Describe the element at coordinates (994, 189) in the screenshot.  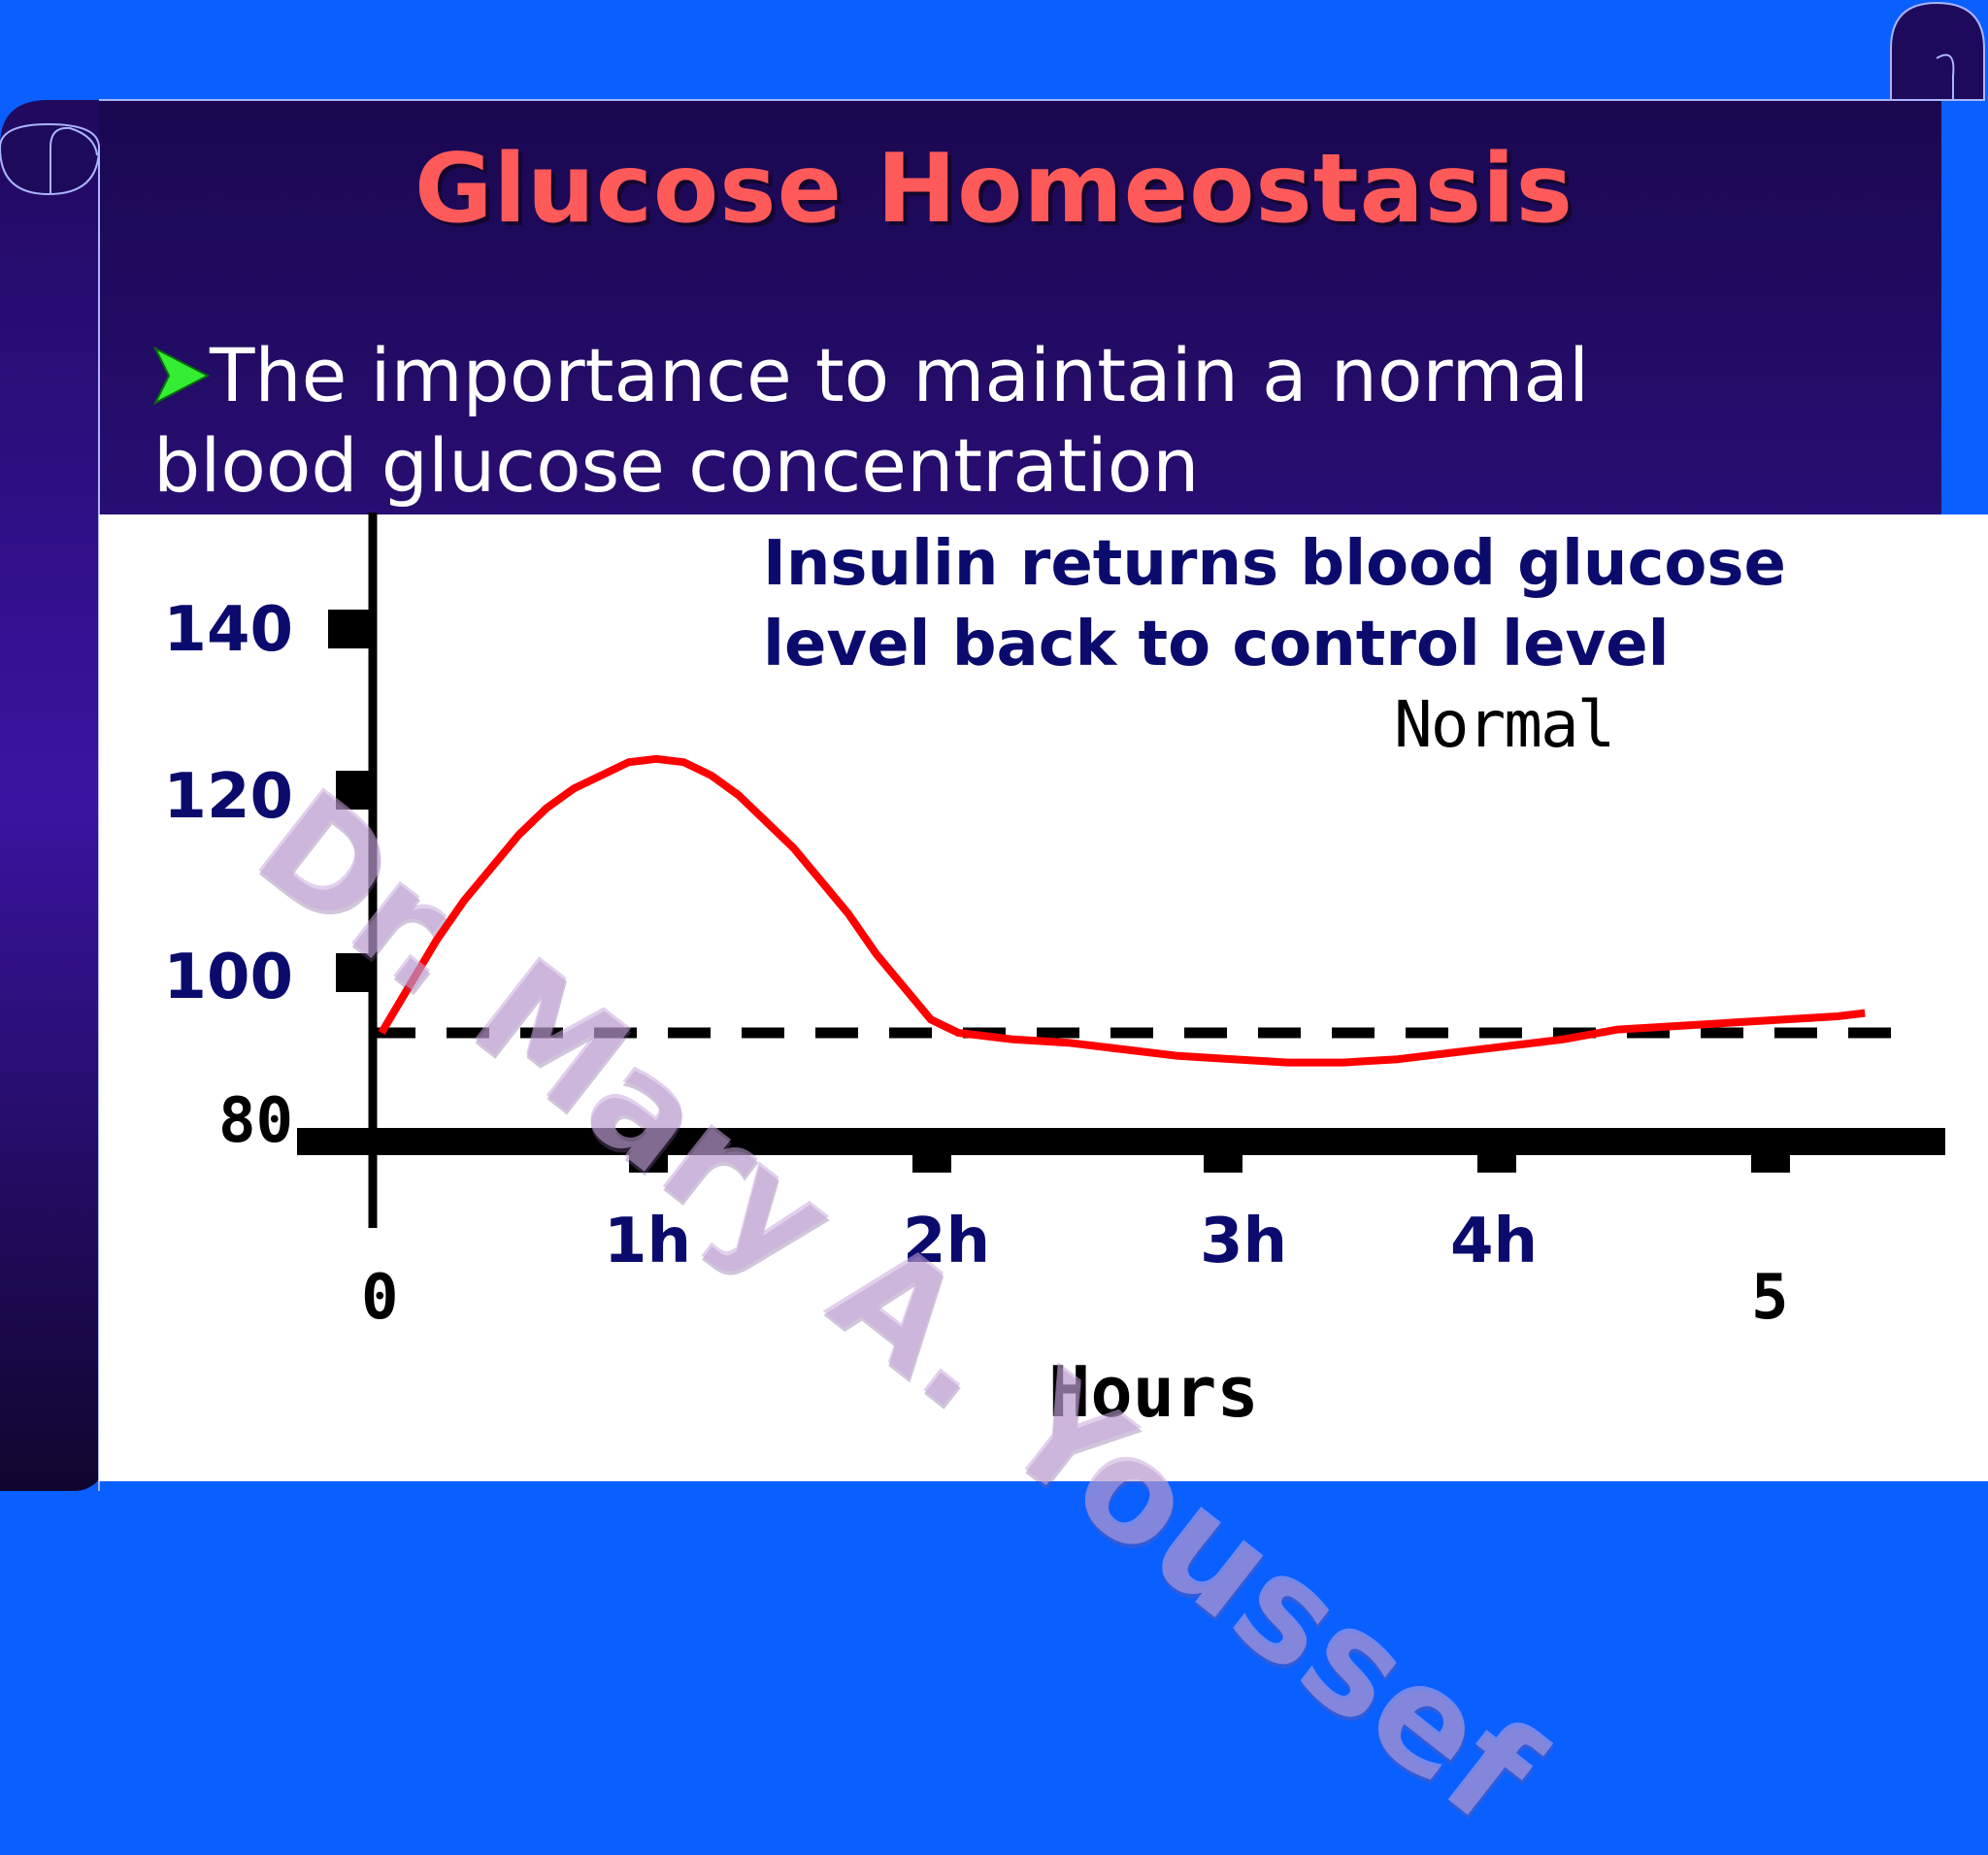
I see `slide-title: Glucose Homeostasis` at that location.